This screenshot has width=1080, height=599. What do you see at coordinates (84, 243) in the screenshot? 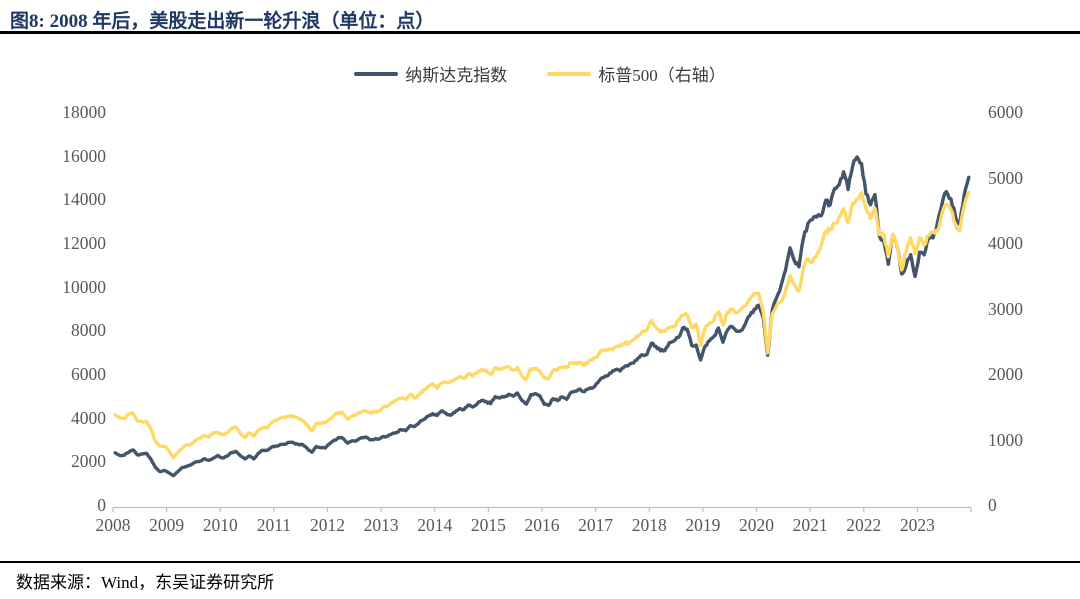
I see `left-axis-tick-label: 12000` at bounding box center [84, 243].